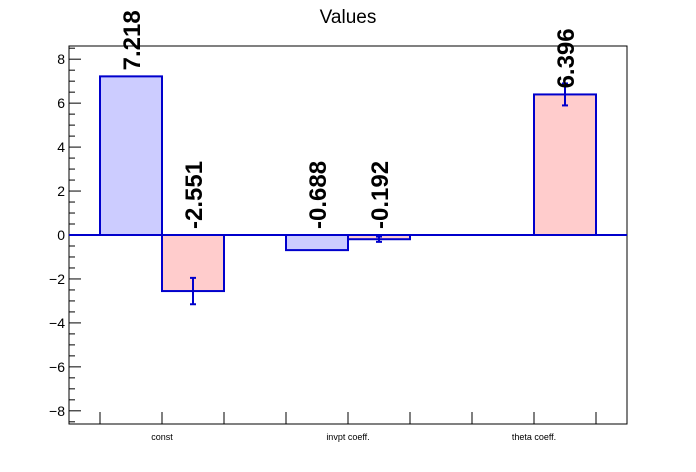 The image size is (696, 472). What do you see at coordinates (57, 411) in the screenshot?
I see `ytick-label: −8` at bounding box center [57, 411].